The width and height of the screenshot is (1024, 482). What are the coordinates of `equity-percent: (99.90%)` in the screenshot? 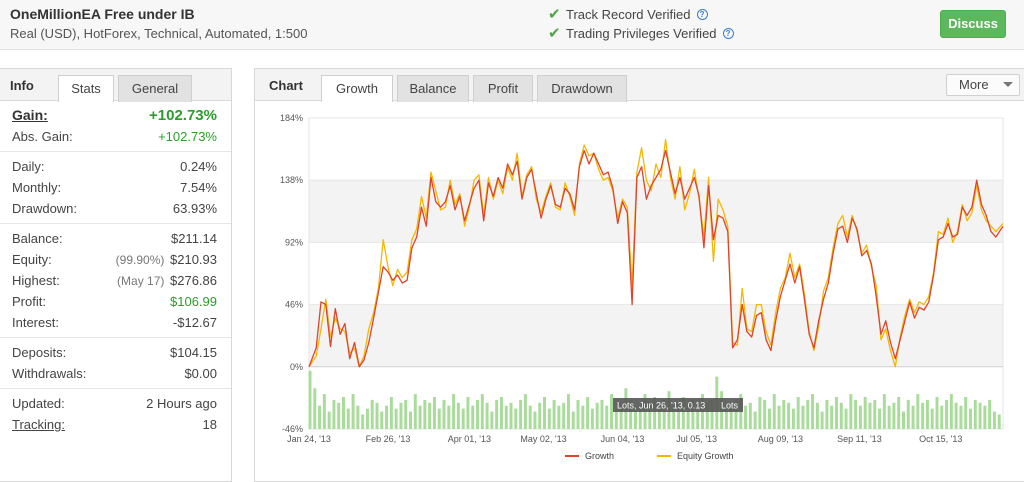 It's located at (140, 260).